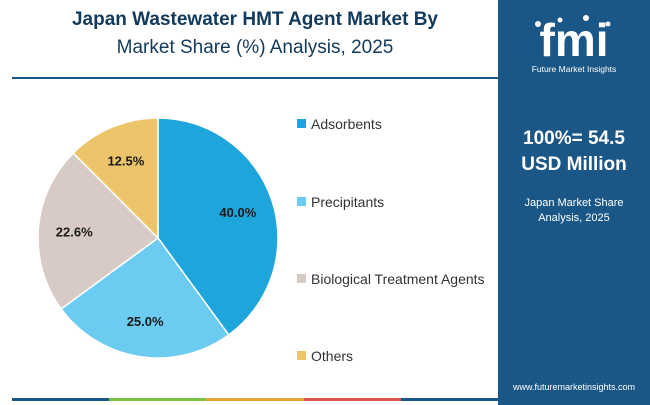 The image size is (650, 405). What do you see at coordinates (574, 138) in the screenshot?
I see `total-value-line1: 100%= 54.5` at bounding box center [574, 138].